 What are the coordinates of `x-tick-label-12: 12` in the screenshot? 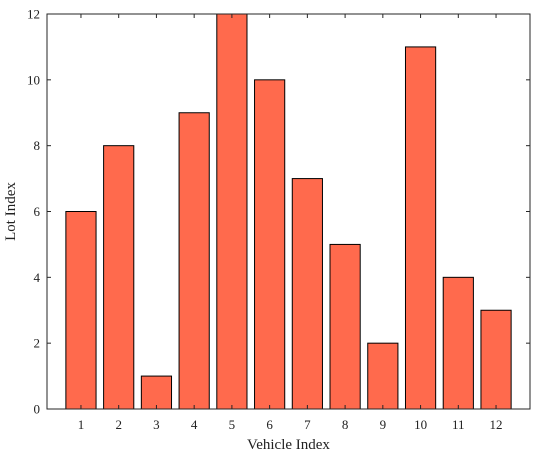 It's located at (496, 424).